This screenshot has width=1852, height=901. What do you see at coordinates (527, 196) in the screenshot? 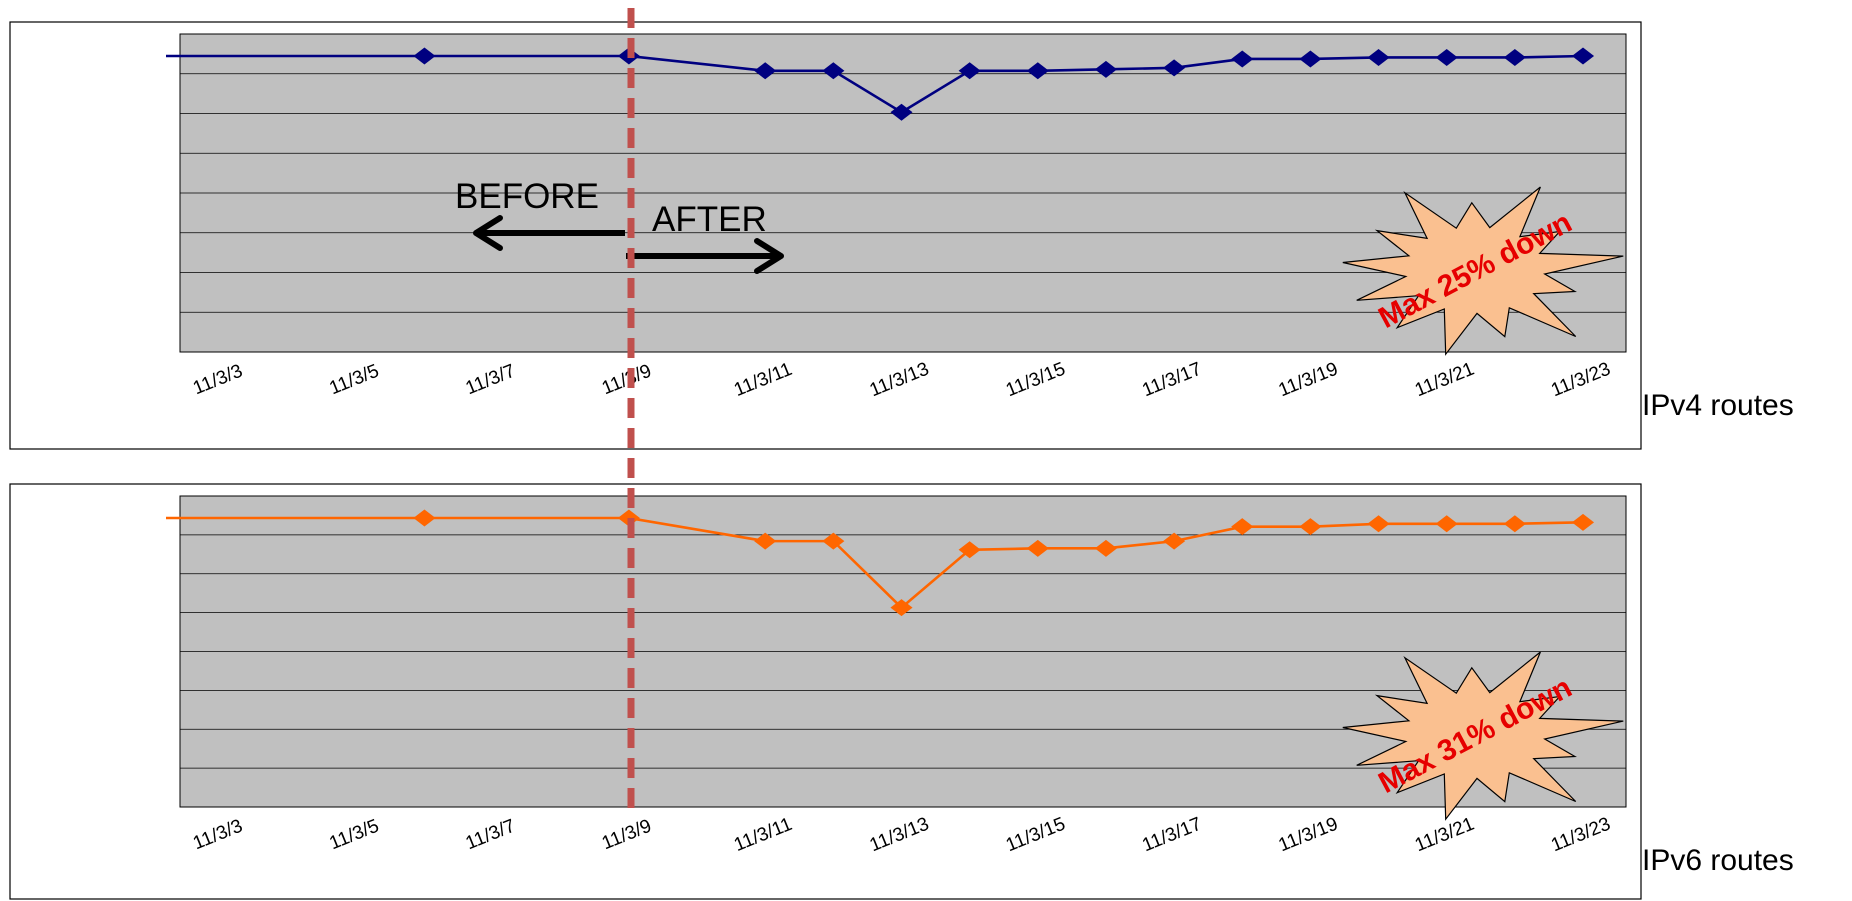
I see `before-label: BEFORE` at bounding box center [527, 196].